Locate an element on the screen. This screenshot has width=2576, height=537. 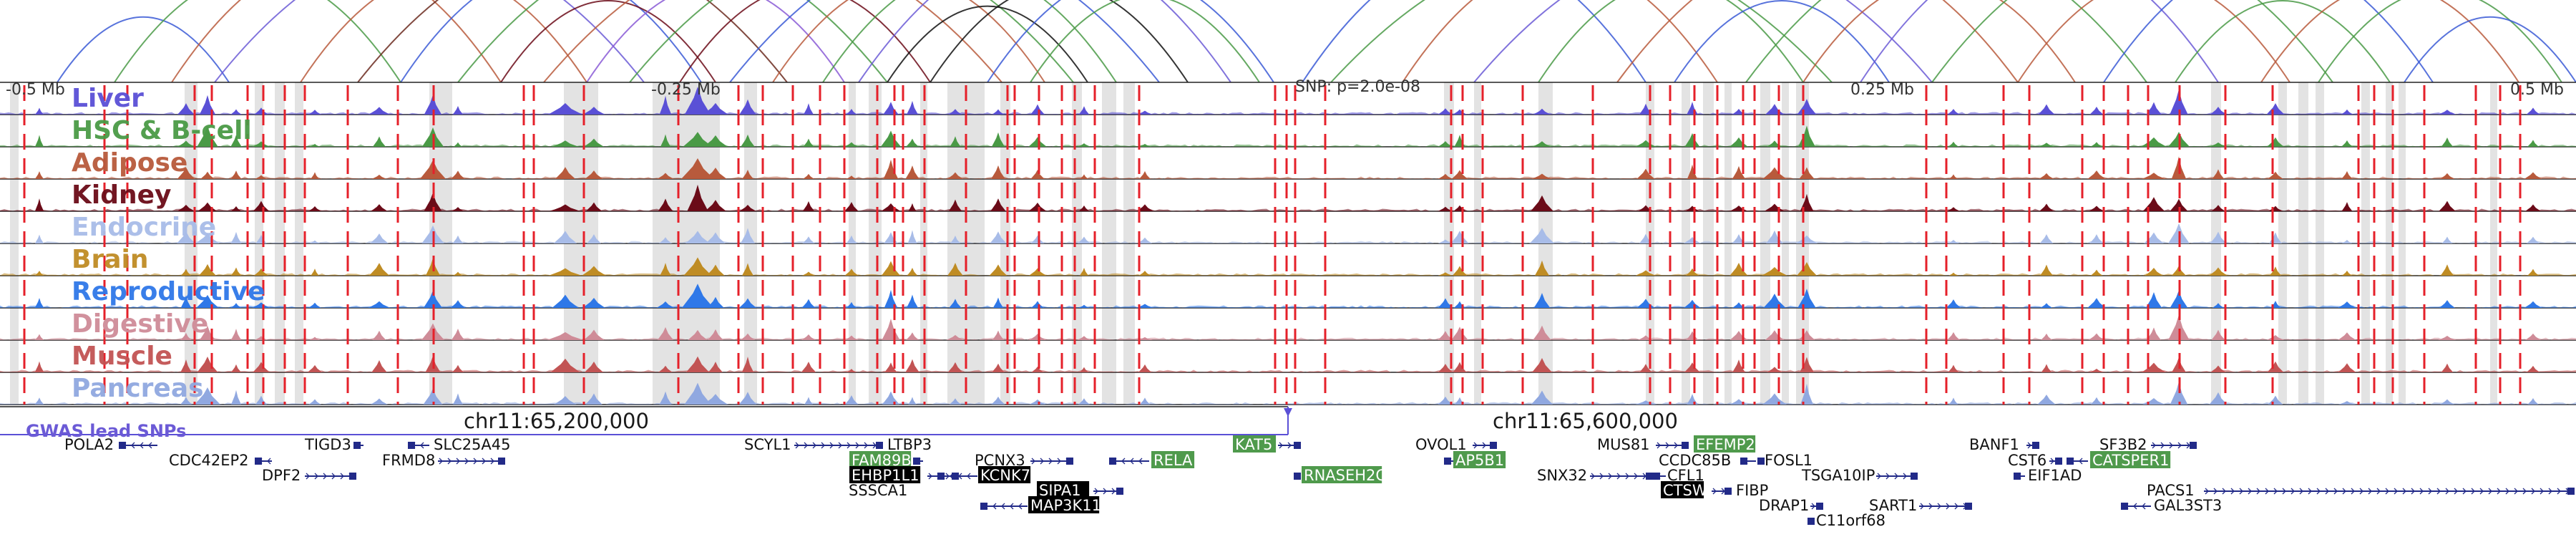
gene-label: SNX32 is located at coordinates (1562, 475).